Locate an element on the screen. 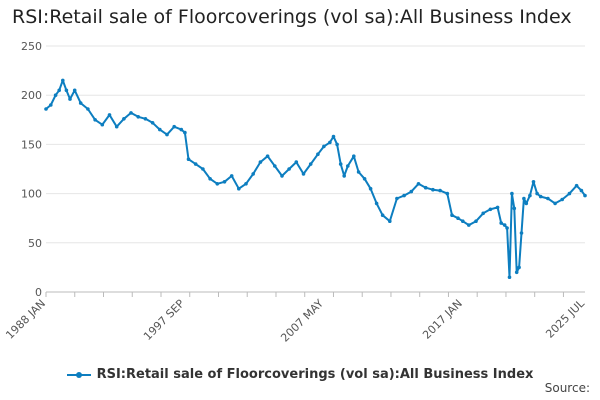 The width and height of the screenshot is (600, 400). x-tick-label: 1997 SEP is located at coordinates (164, 320).